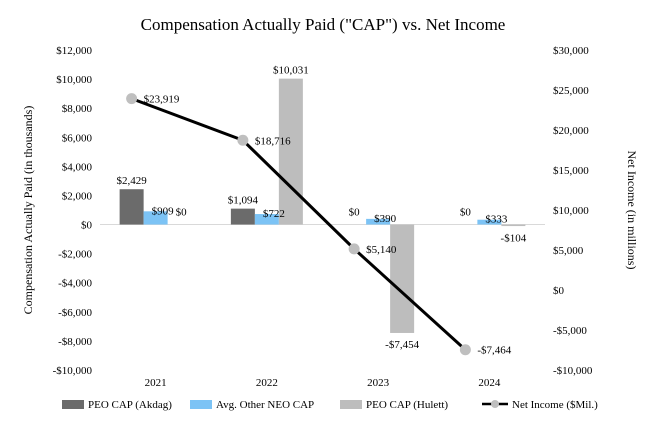  Describe the element at coordinates (571, 51) in the screenshot. I see `right-axis-tick-label: $30,000` at that location.